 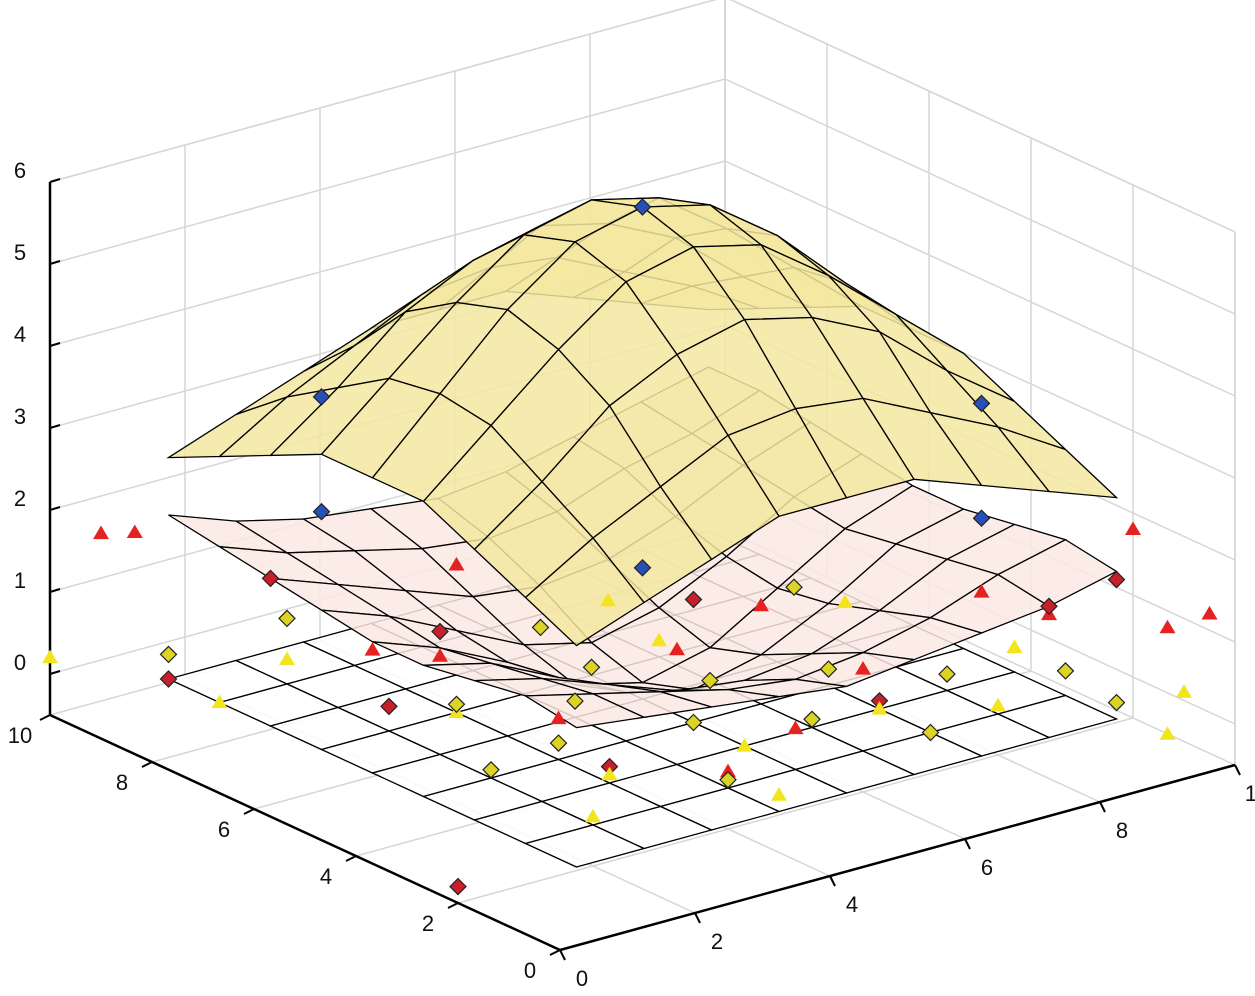 What do you see at coordinates (20, 498) in the screenshot?
I see `z-tick-label: 2` at bounding box center [20, 498].